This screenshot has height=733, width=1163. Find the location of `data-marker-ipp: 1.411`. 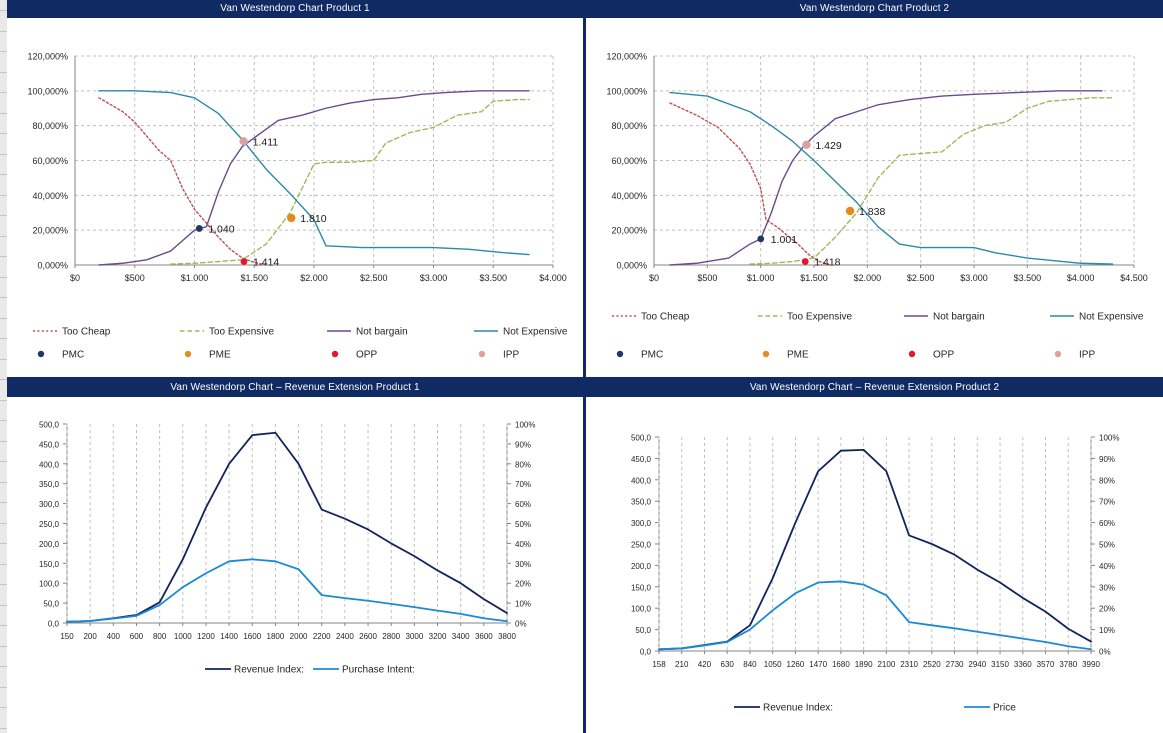

data-marker-ipp: 1.411 is located at coordinates (258, 142).